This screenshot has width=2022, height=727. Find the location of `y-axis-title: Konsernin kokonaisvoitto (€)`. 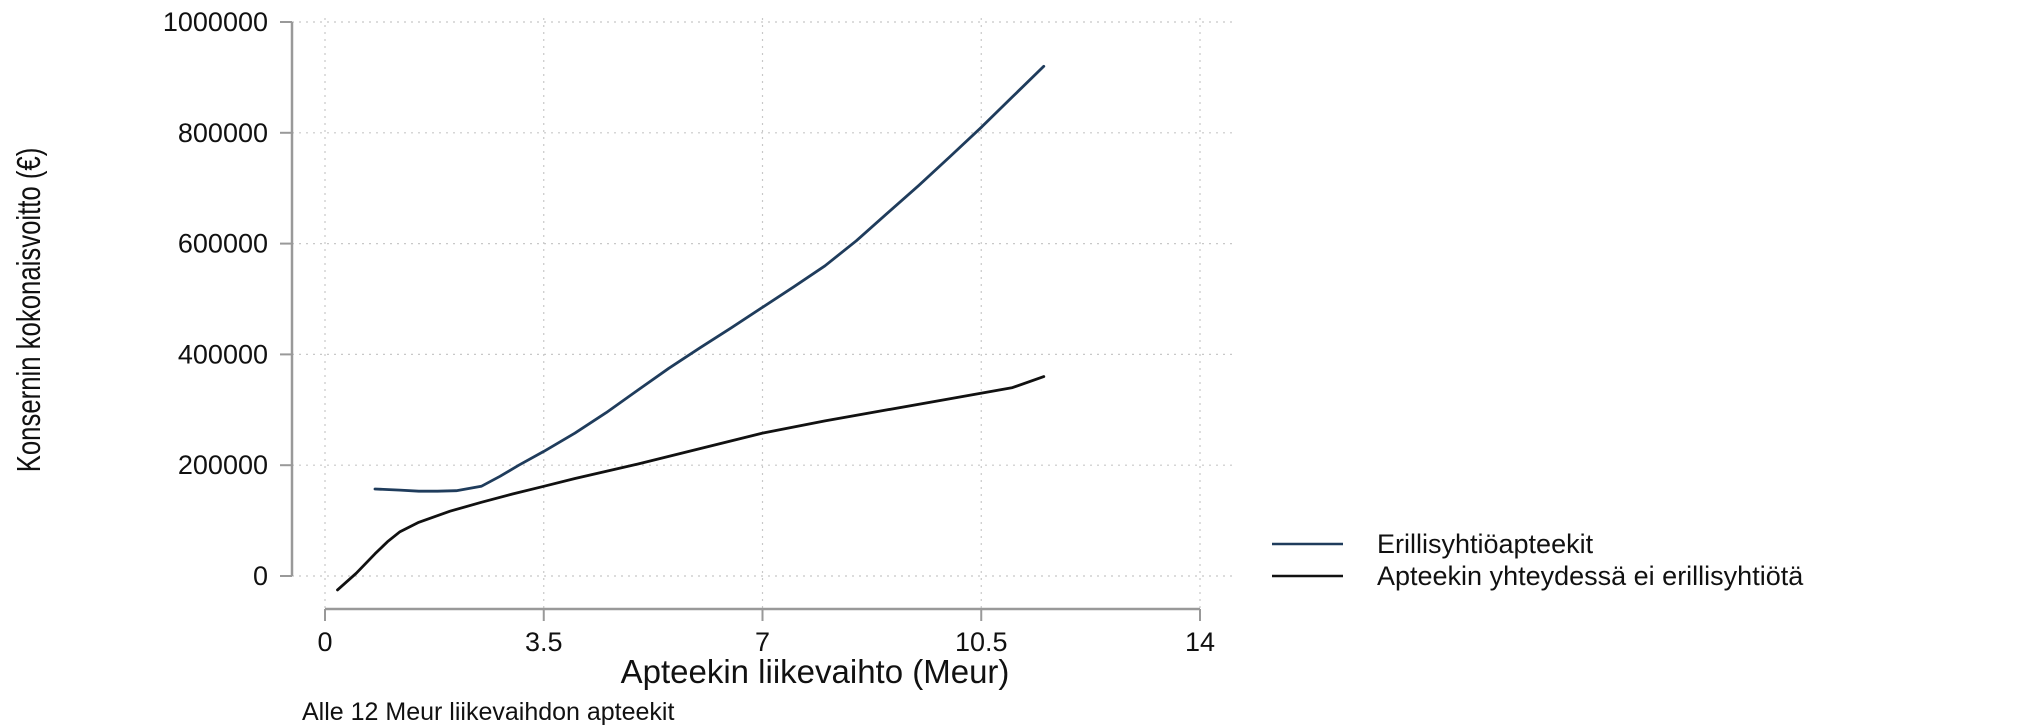

y-axis-title: Konsernin kokonaisvoitto (€) is located at coordinates (29, 310).